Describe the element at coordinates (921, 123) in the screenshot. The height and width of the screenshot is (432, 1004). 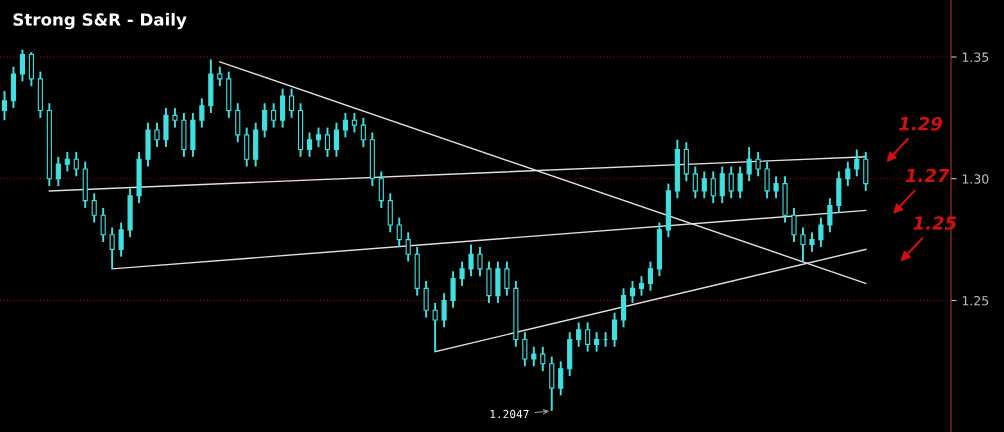
I see `annotation: 1.29` at that location.